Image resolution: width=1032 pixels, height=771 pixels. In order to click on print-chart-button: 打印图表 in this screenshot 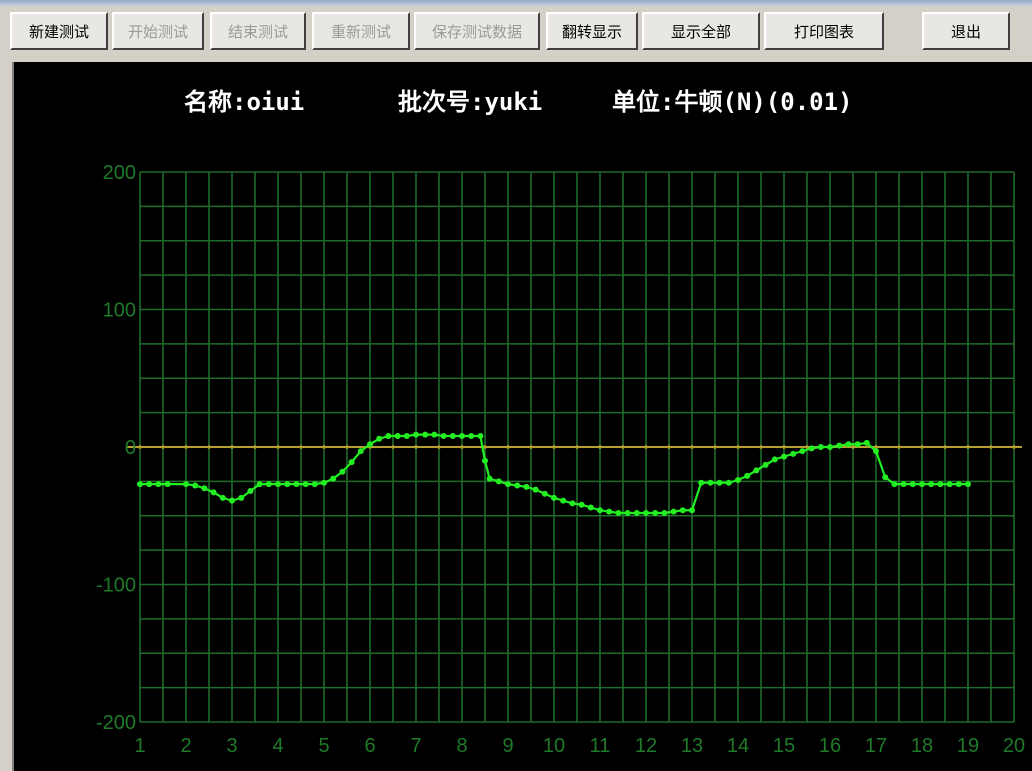, I will do `click(824, 31)`.